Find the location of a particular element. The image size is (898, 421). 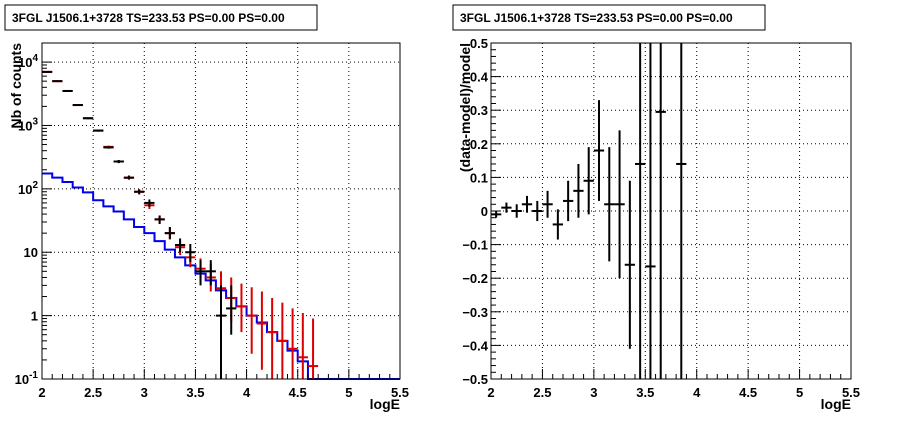

left-y-tick-label: 10⁴ is located at coordinates (28, 61).